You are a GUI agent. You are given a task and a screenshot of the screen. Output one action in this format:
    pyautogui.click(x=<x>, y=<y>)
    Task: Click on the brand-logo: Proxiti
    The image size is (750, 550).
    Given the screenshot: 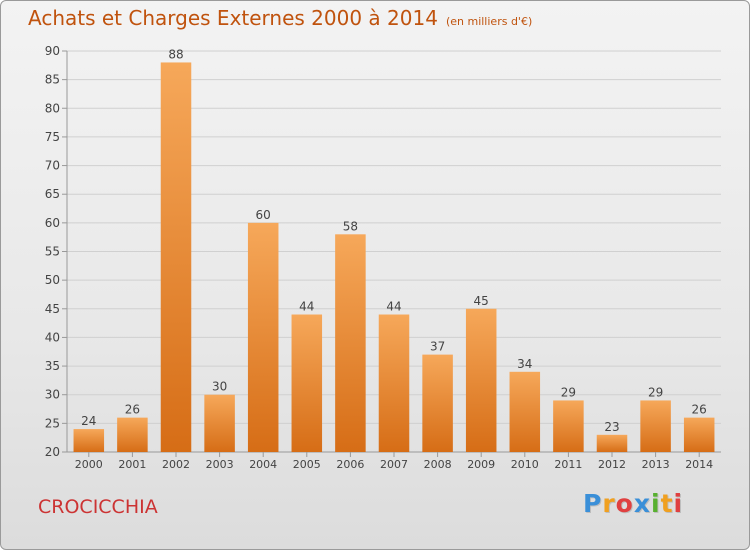 What is the action you would take?
    pyautogui.click(x=633, y=503)
    